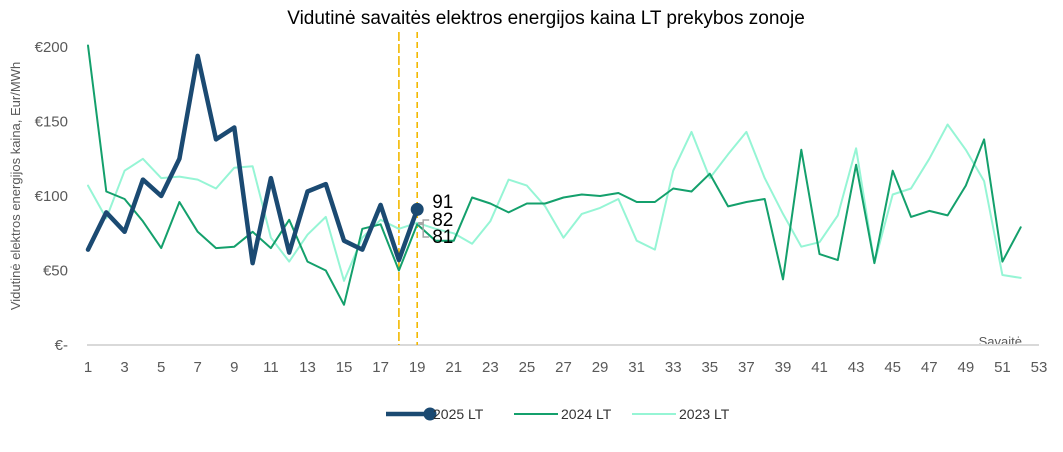 The width and height of the screenshot is (1063, 452). Describe the element at coordinates (892, 367) in the screenshot. I see `x-tick-label: 45` at that location.